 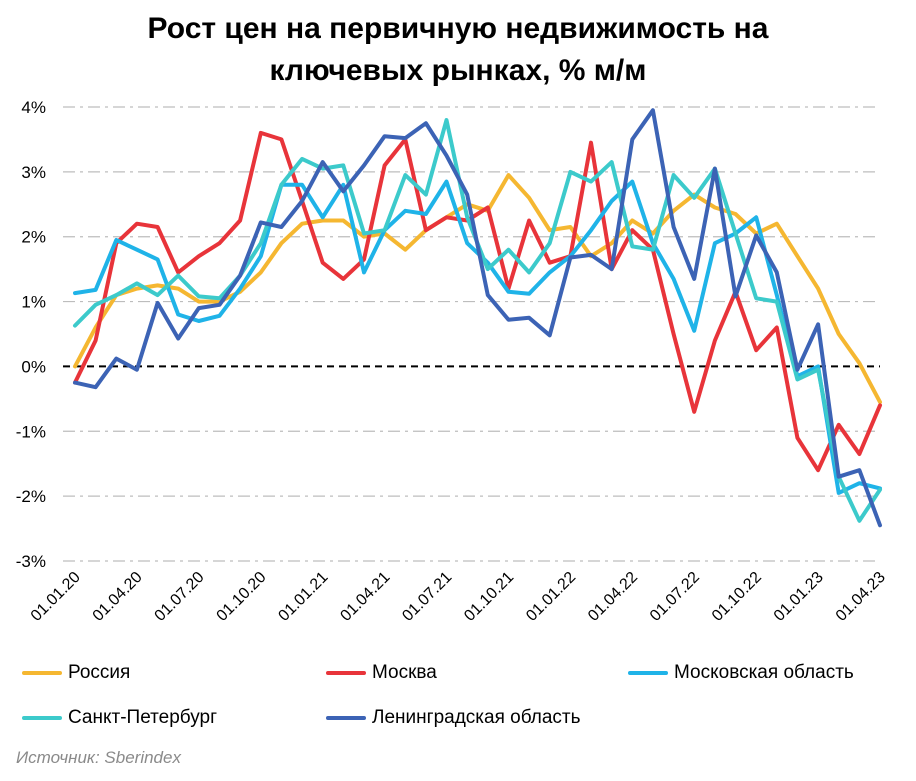 I want to click on y-tick-label: 2%, so click(x=33, y=237).